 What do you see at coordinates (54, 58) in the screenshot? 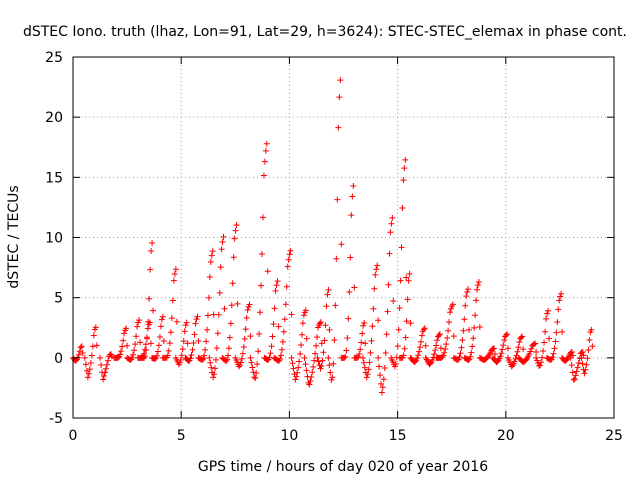
I see `y-tick-label: 25` at bounding box center [54, 58].